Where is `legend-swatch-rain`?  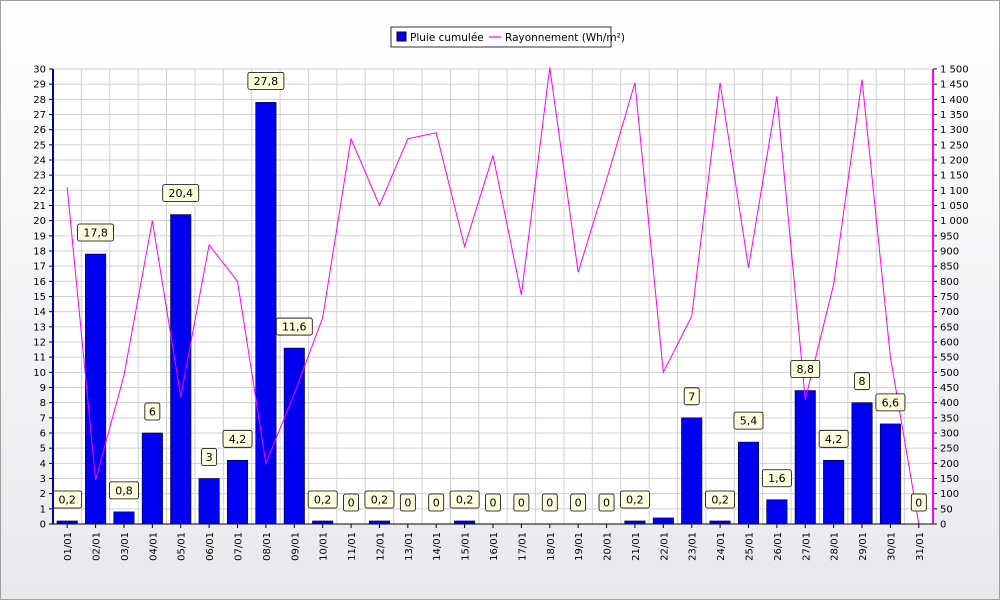 legend-swatch-rain is located at coordinates (401, 36).